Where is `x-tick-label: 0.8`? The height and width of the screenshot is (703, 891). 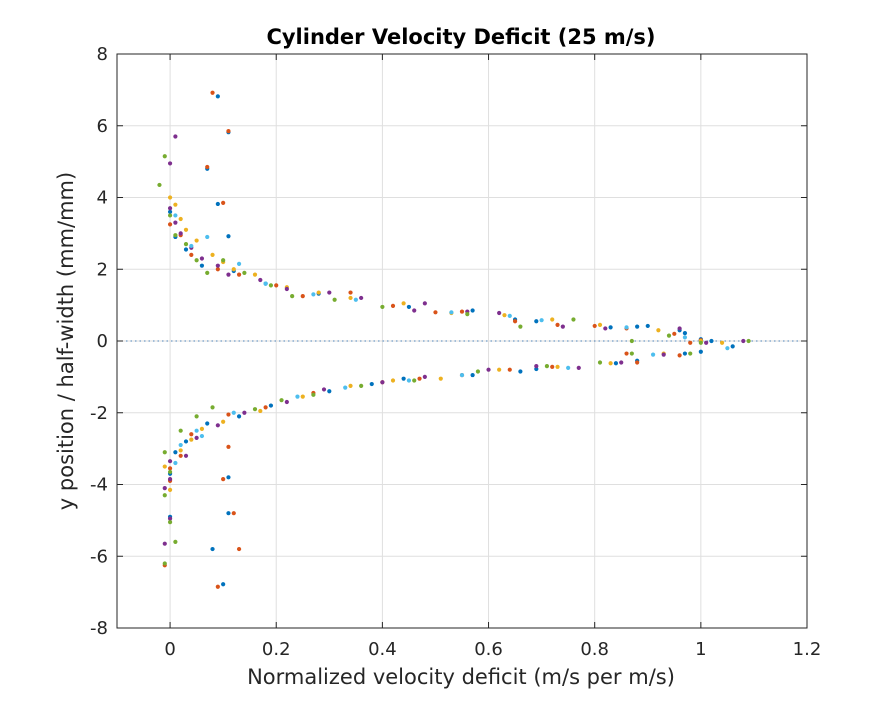
x-tick-label: 0.8 is located at coordinates (594, 649).